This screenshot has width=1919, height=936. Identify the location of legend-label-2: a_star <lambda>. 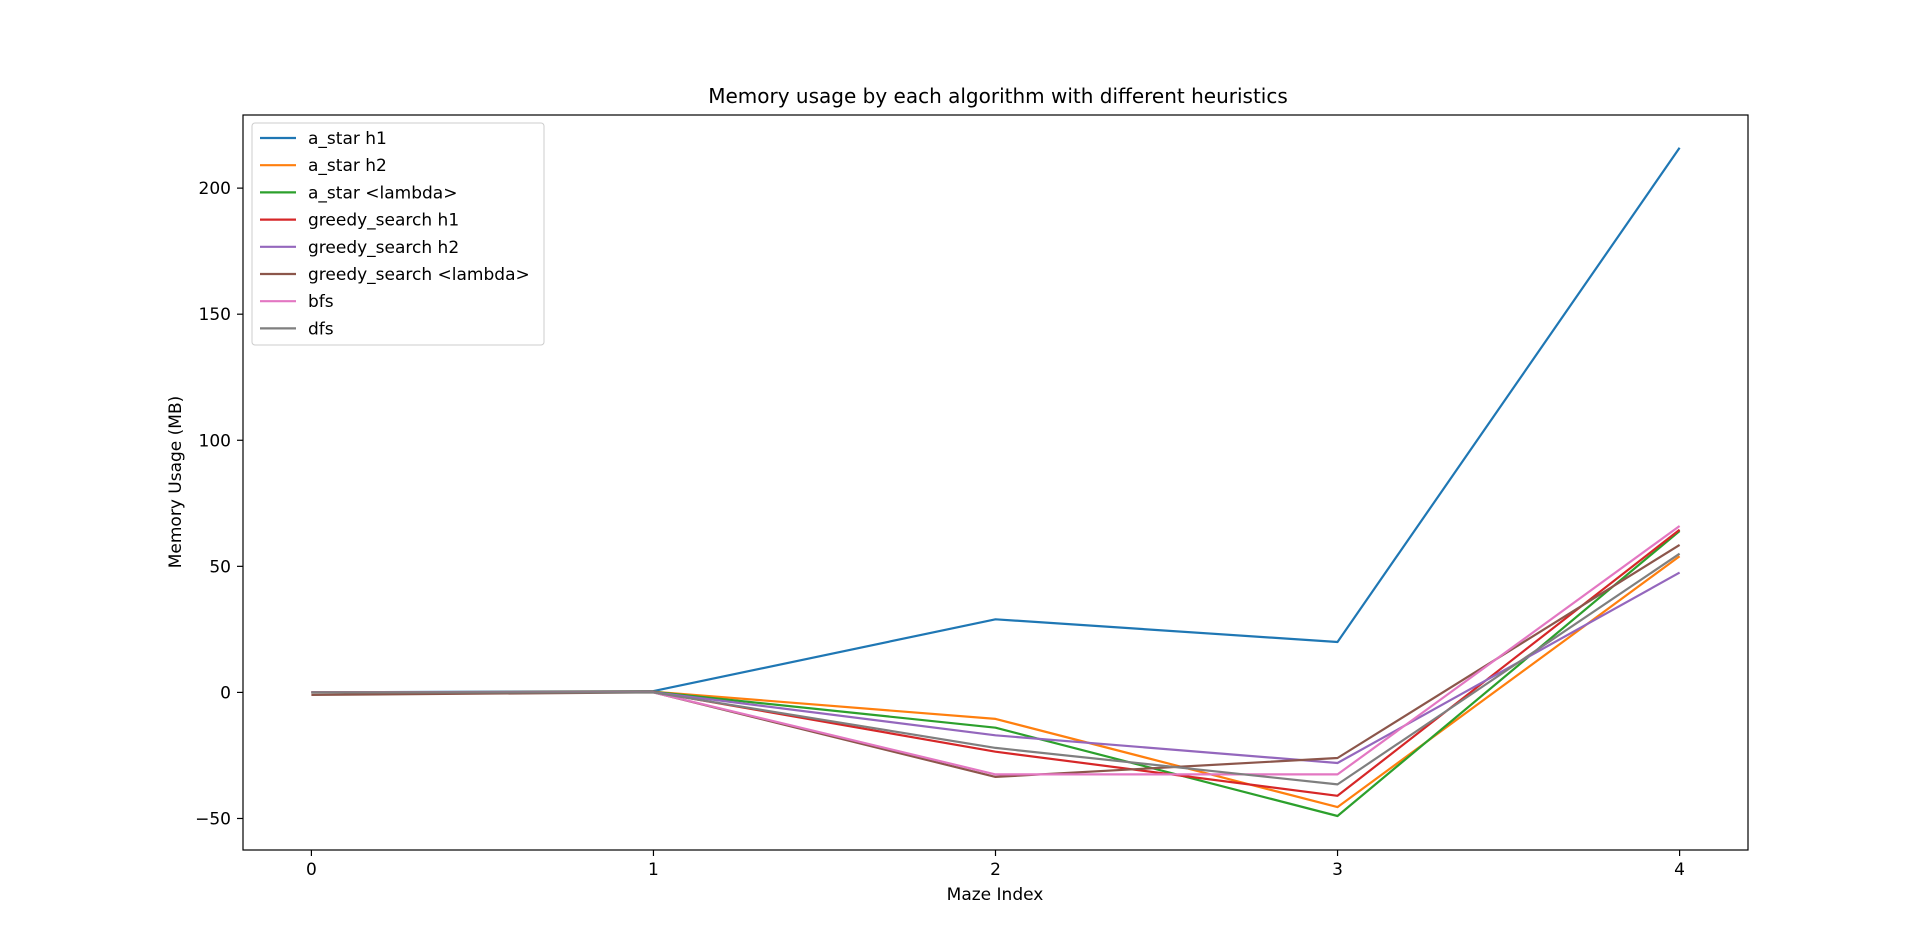
(382, 193).